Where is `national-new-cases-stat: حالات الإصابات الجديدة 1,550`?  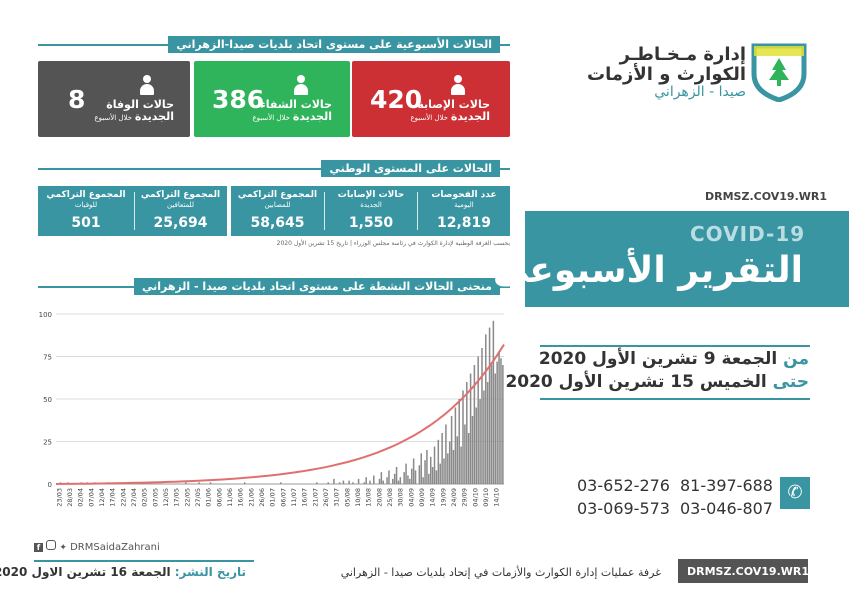
national-new-cases-stat: حالات الإصابات الجديدة 1,550 is located at coordinates (371, 210).